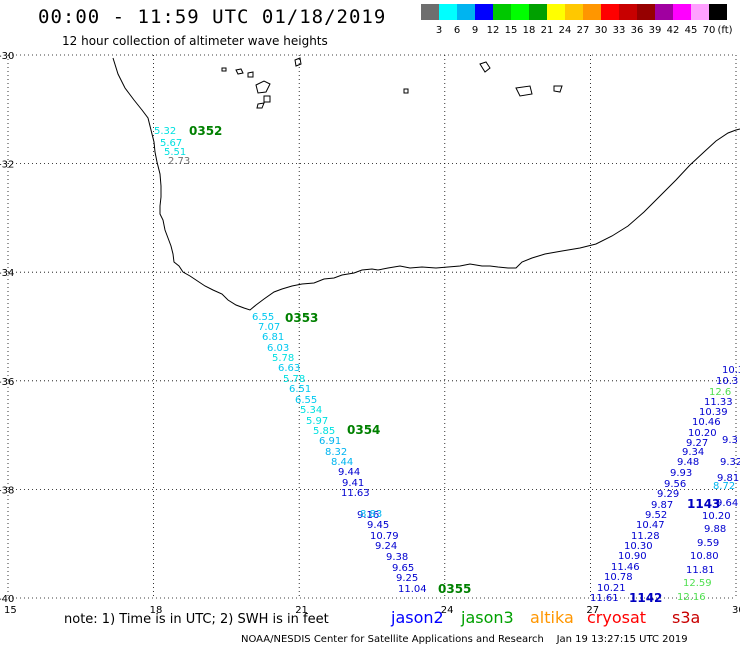 This screenshot has width=740, height=650. I want to click on swh-value: 9.56, so click(675, 484).